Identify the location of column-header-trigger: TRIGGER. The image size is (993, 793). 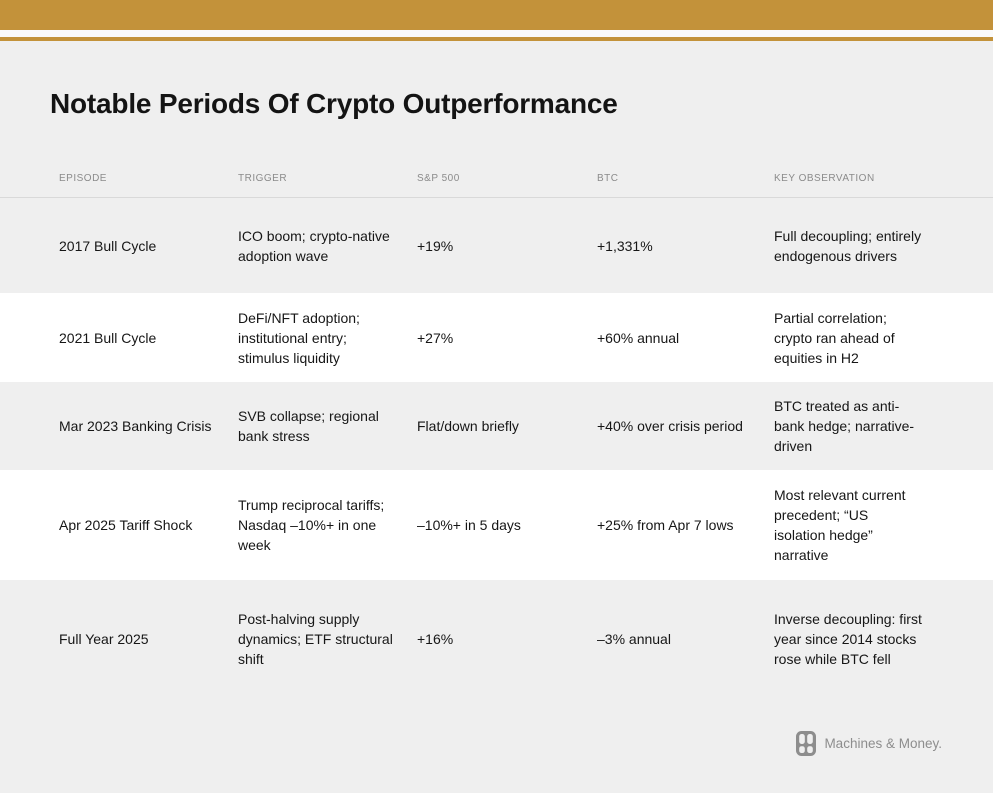
(263, 178).